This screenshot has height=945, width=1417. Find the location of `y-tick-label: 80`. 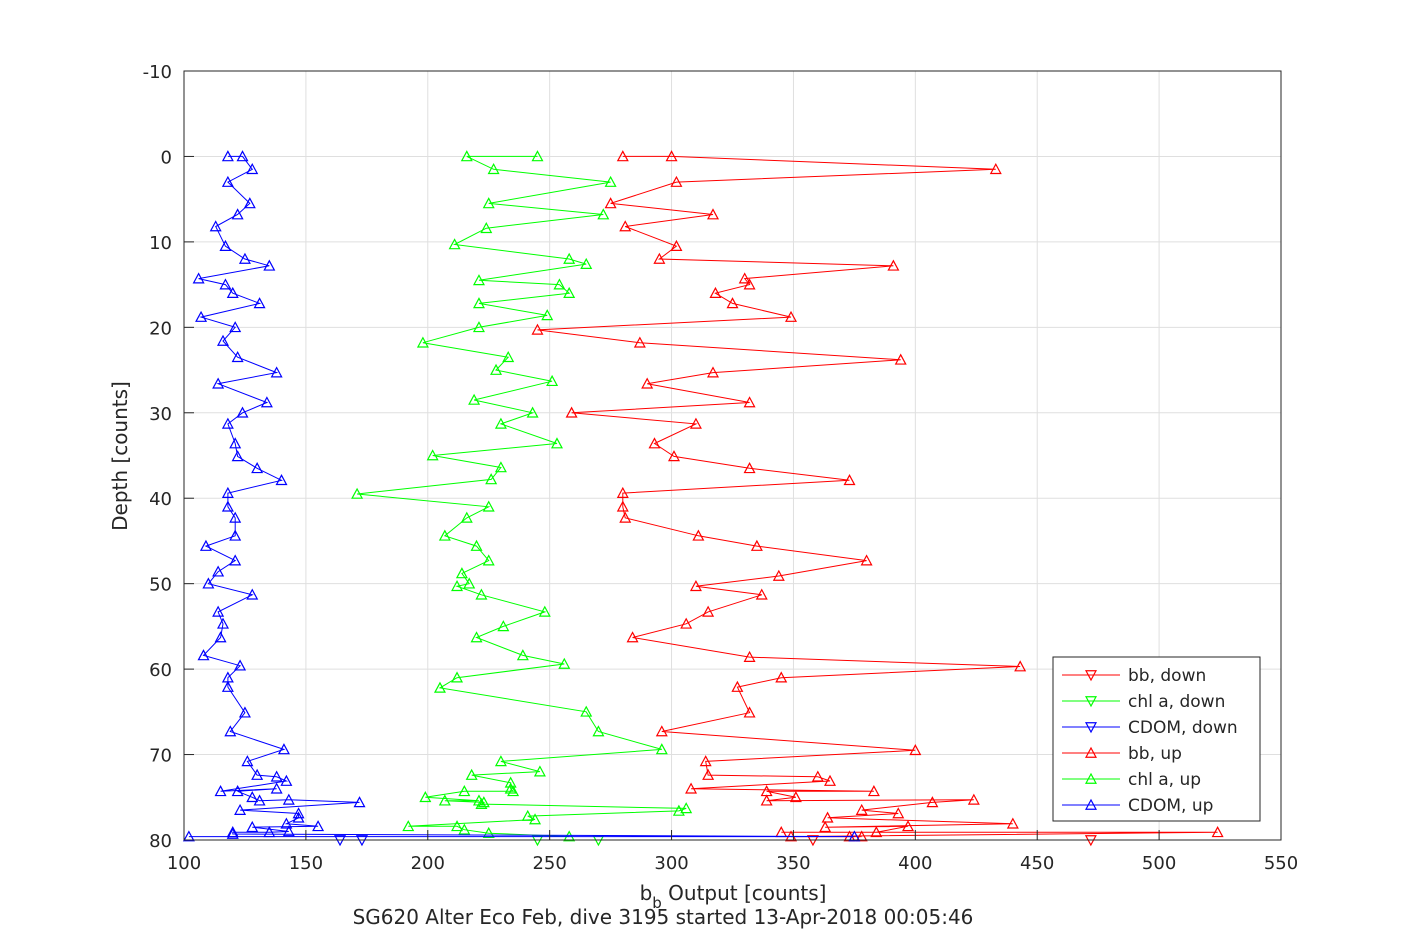

y-tick-label: 80 is located at coordinates (160, 841).